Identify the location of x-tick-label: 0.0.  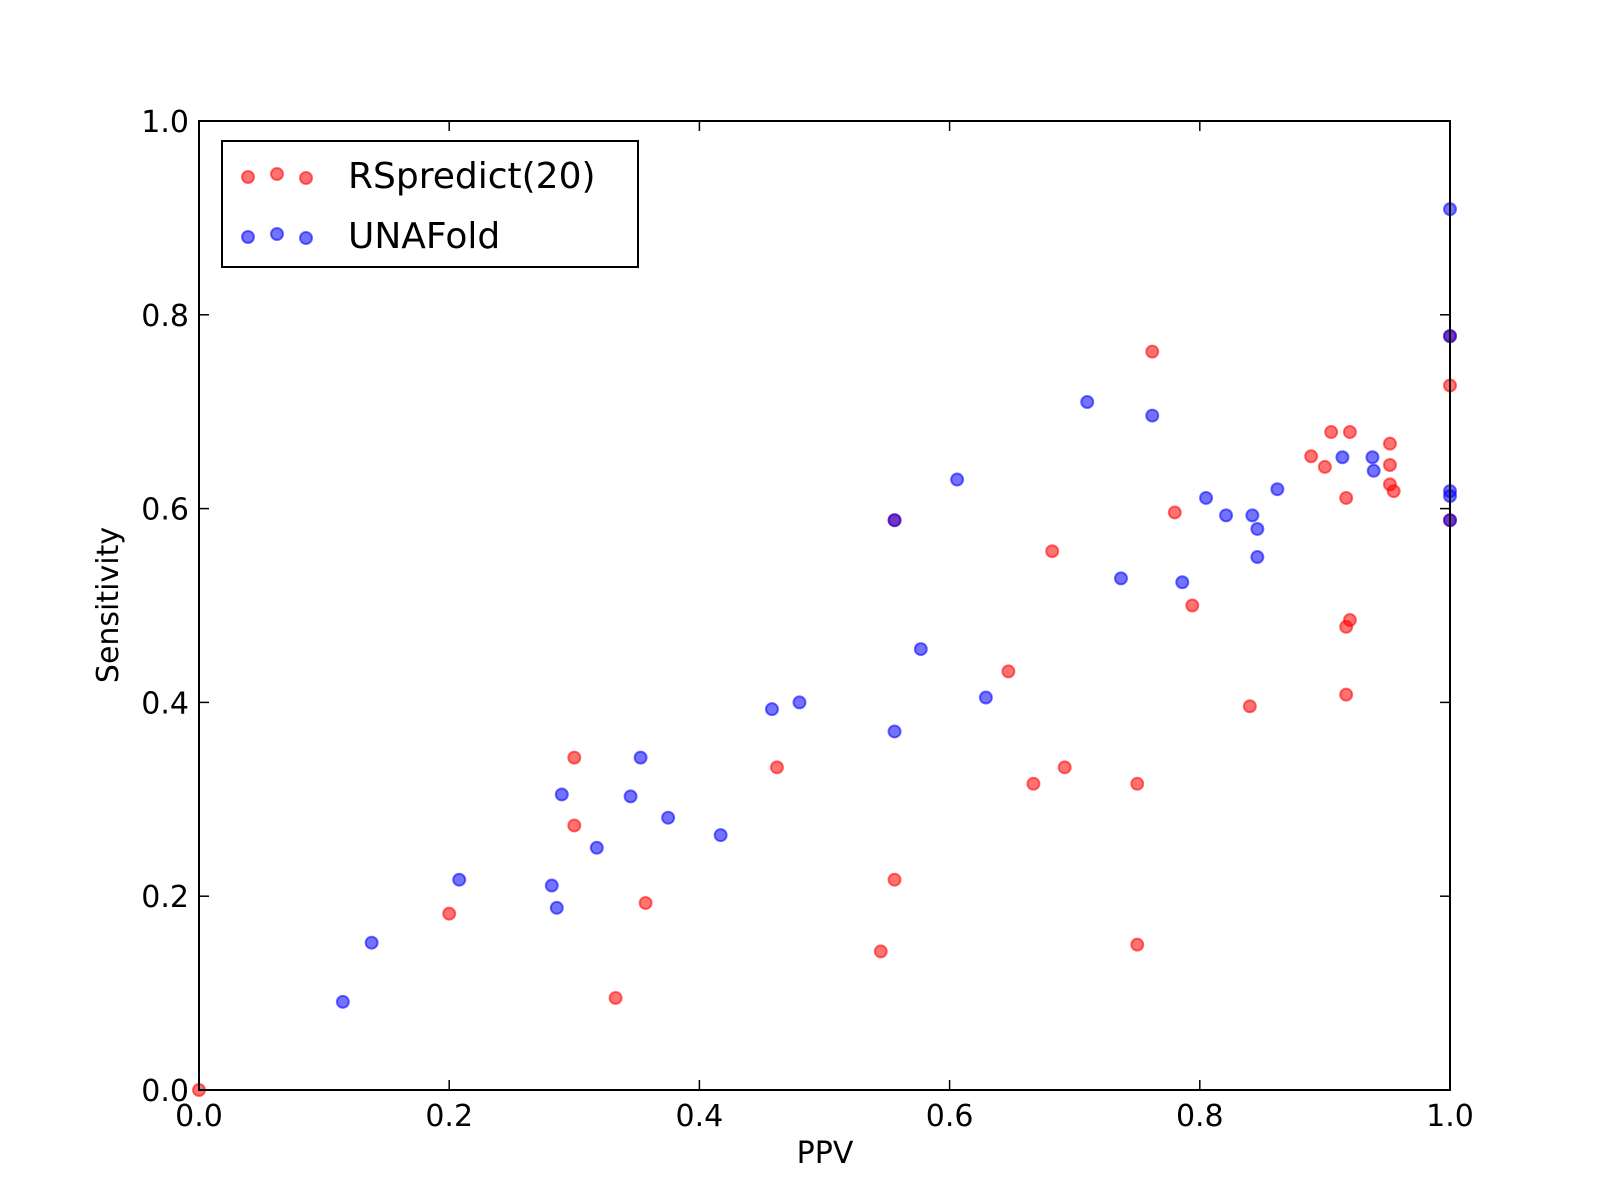
(199, 1116).